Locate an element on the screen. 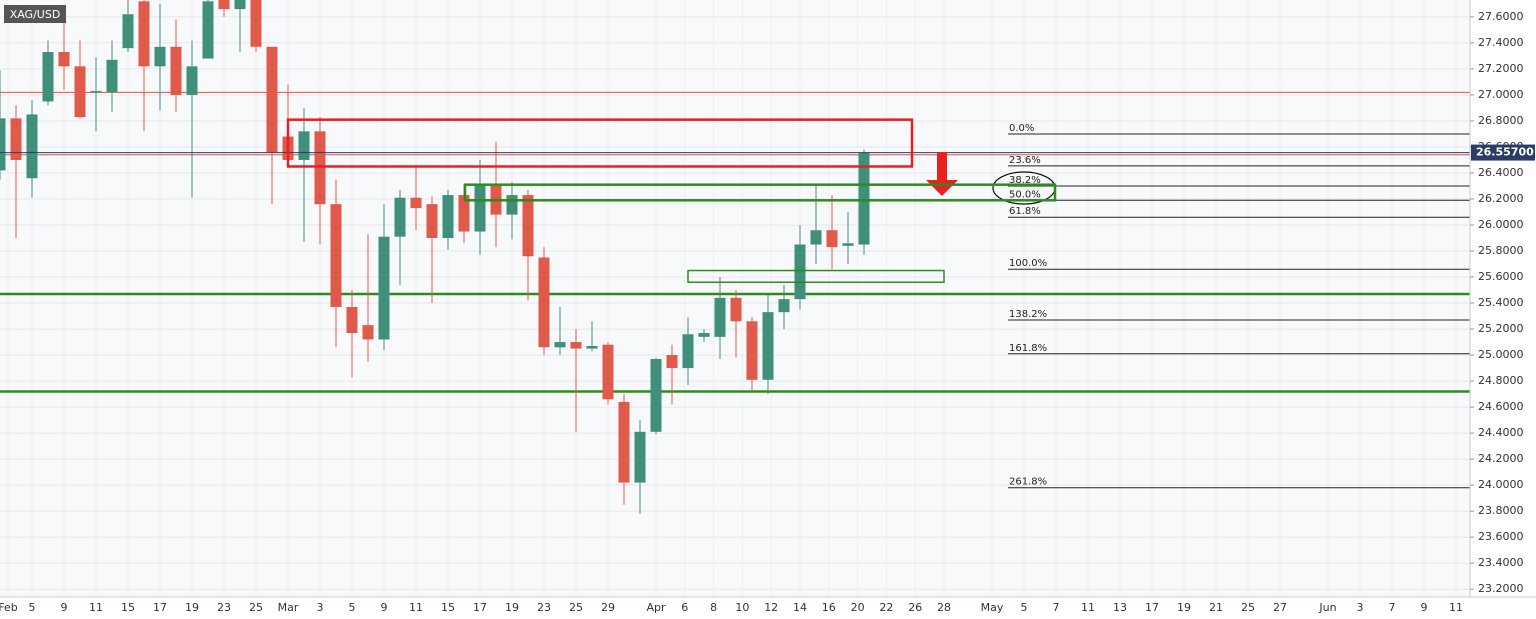 The image size is (1536, 619). x-tick-label: 26 is located at coordinates (915, 607).